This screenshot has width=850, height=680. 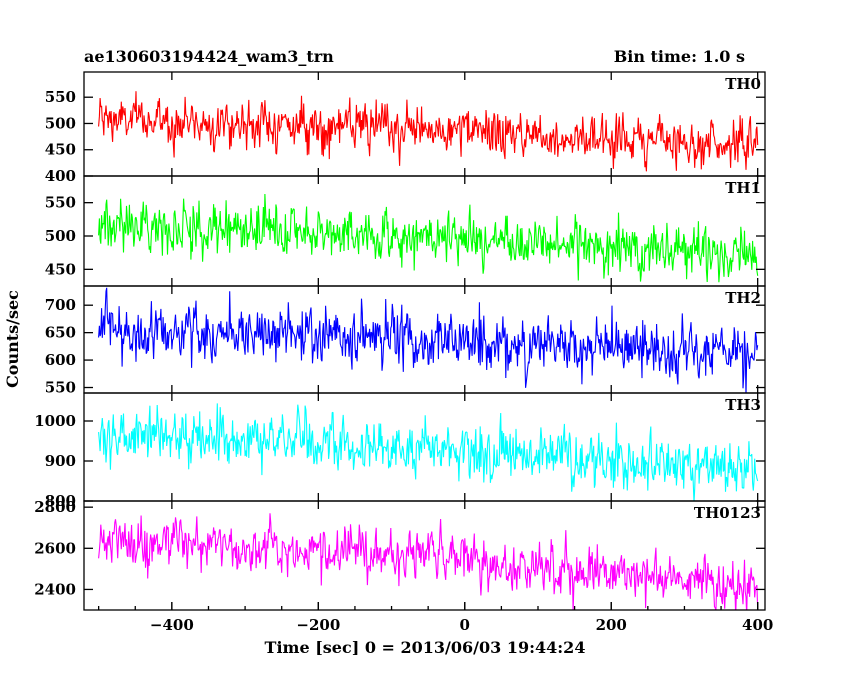 I want to click on panel-label: TH2, so click(x=743, y=298).